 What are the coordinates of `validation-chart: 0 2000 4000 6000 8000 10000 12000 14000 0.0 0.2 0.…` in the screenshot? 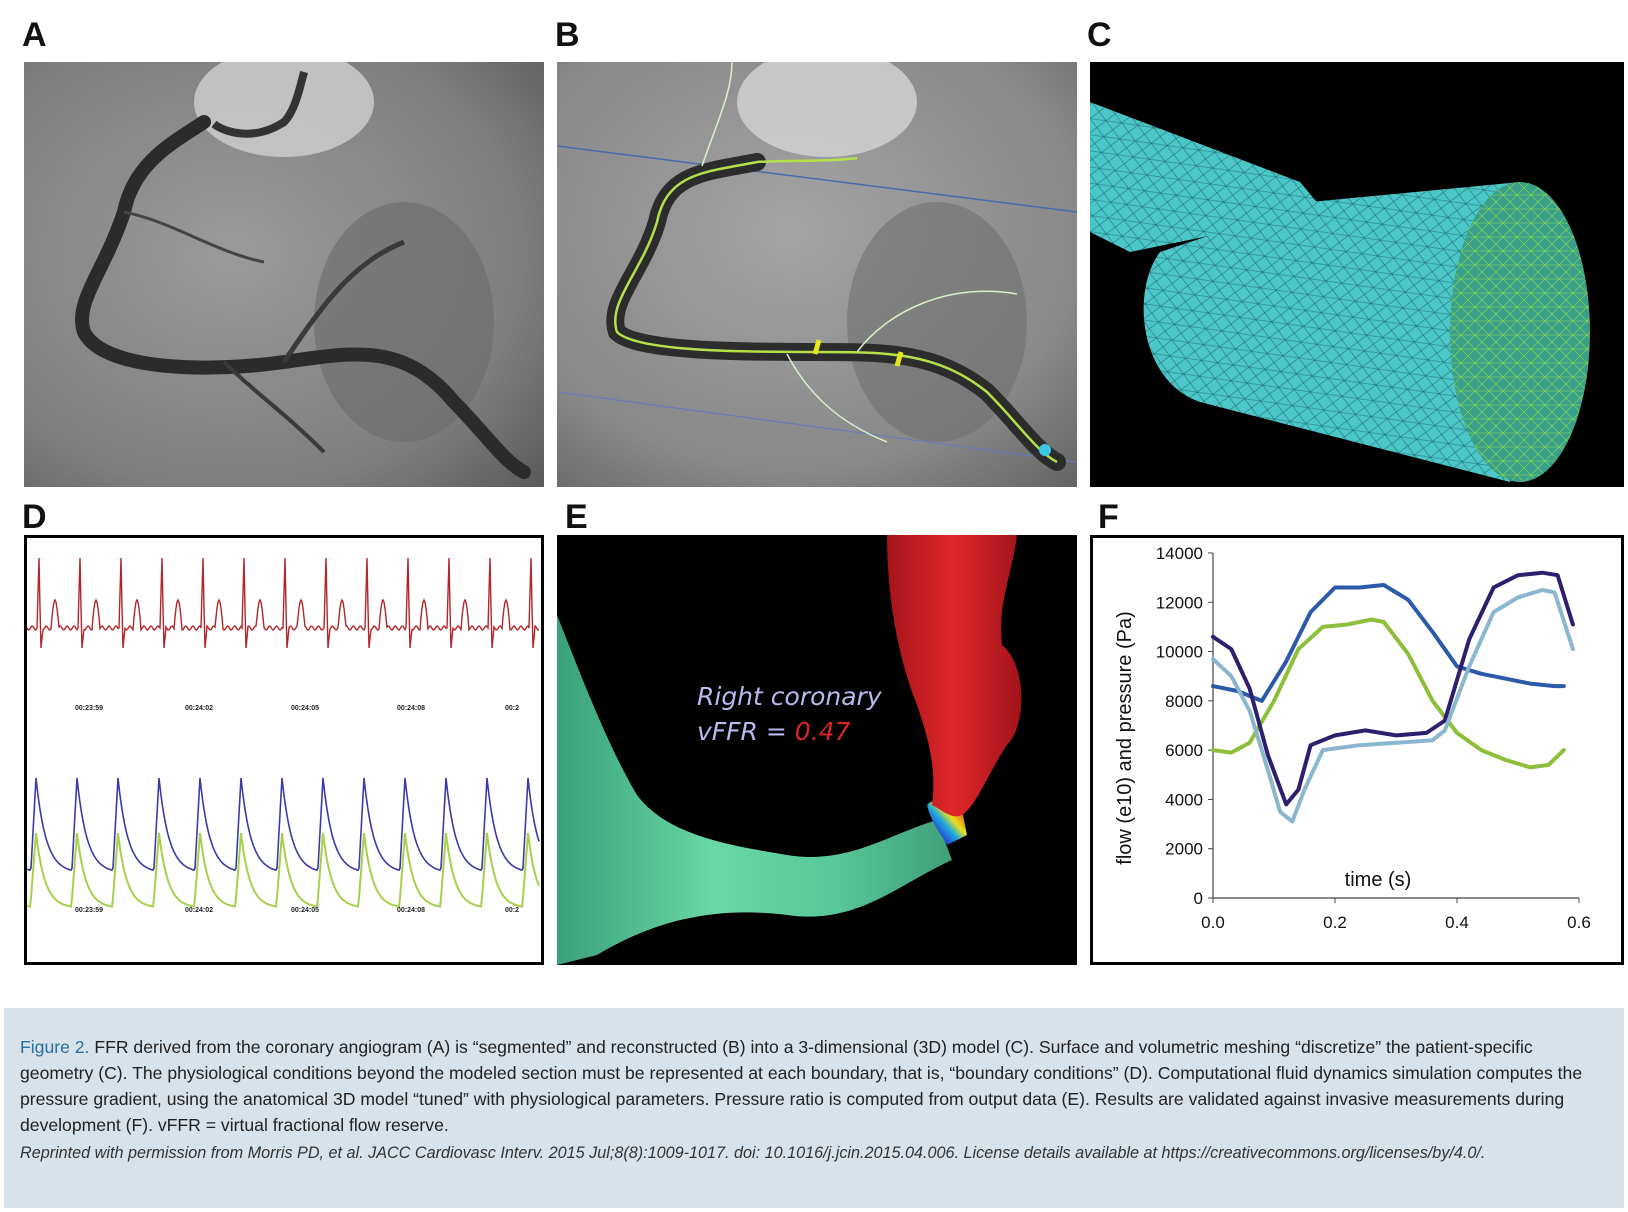 It's located at (1357, 750).